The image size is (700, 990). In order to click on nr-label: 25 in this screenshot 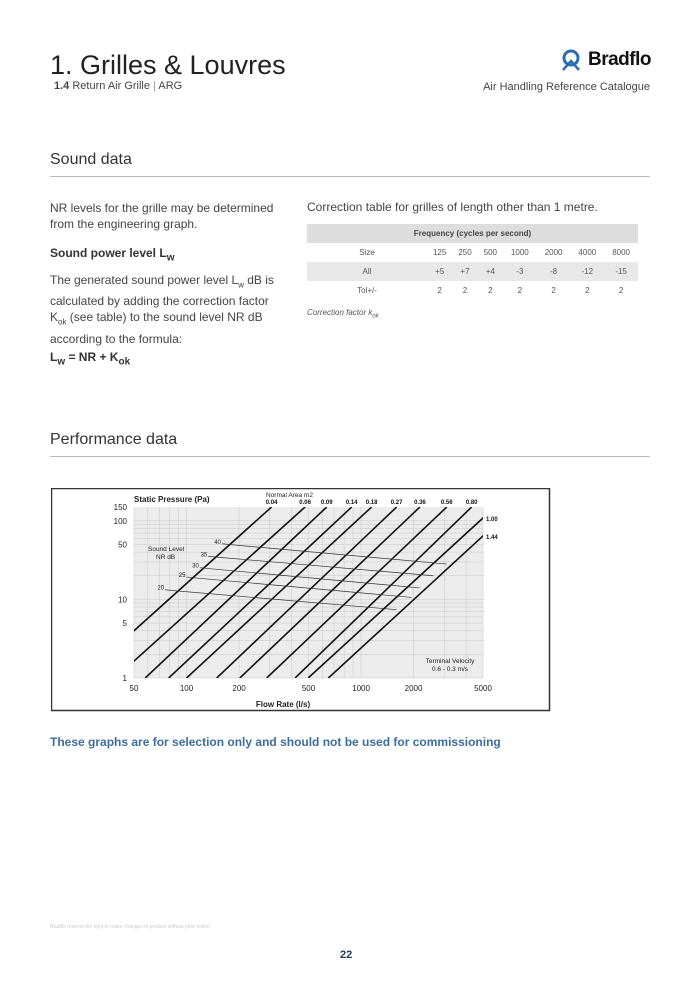, I will do `click(182, 576)`.